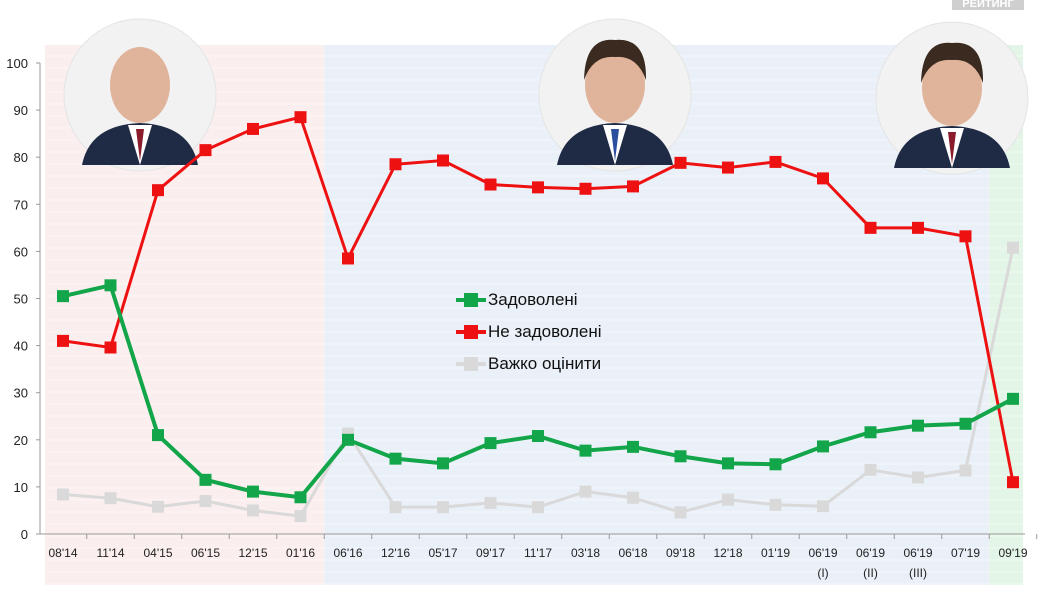 The width and height of the screenshot is (1049, 609). What do you see at coordinates (545, 331) in the screenshot?
I see `legend-label: Не задоволені` at bounding box center [545, 331].